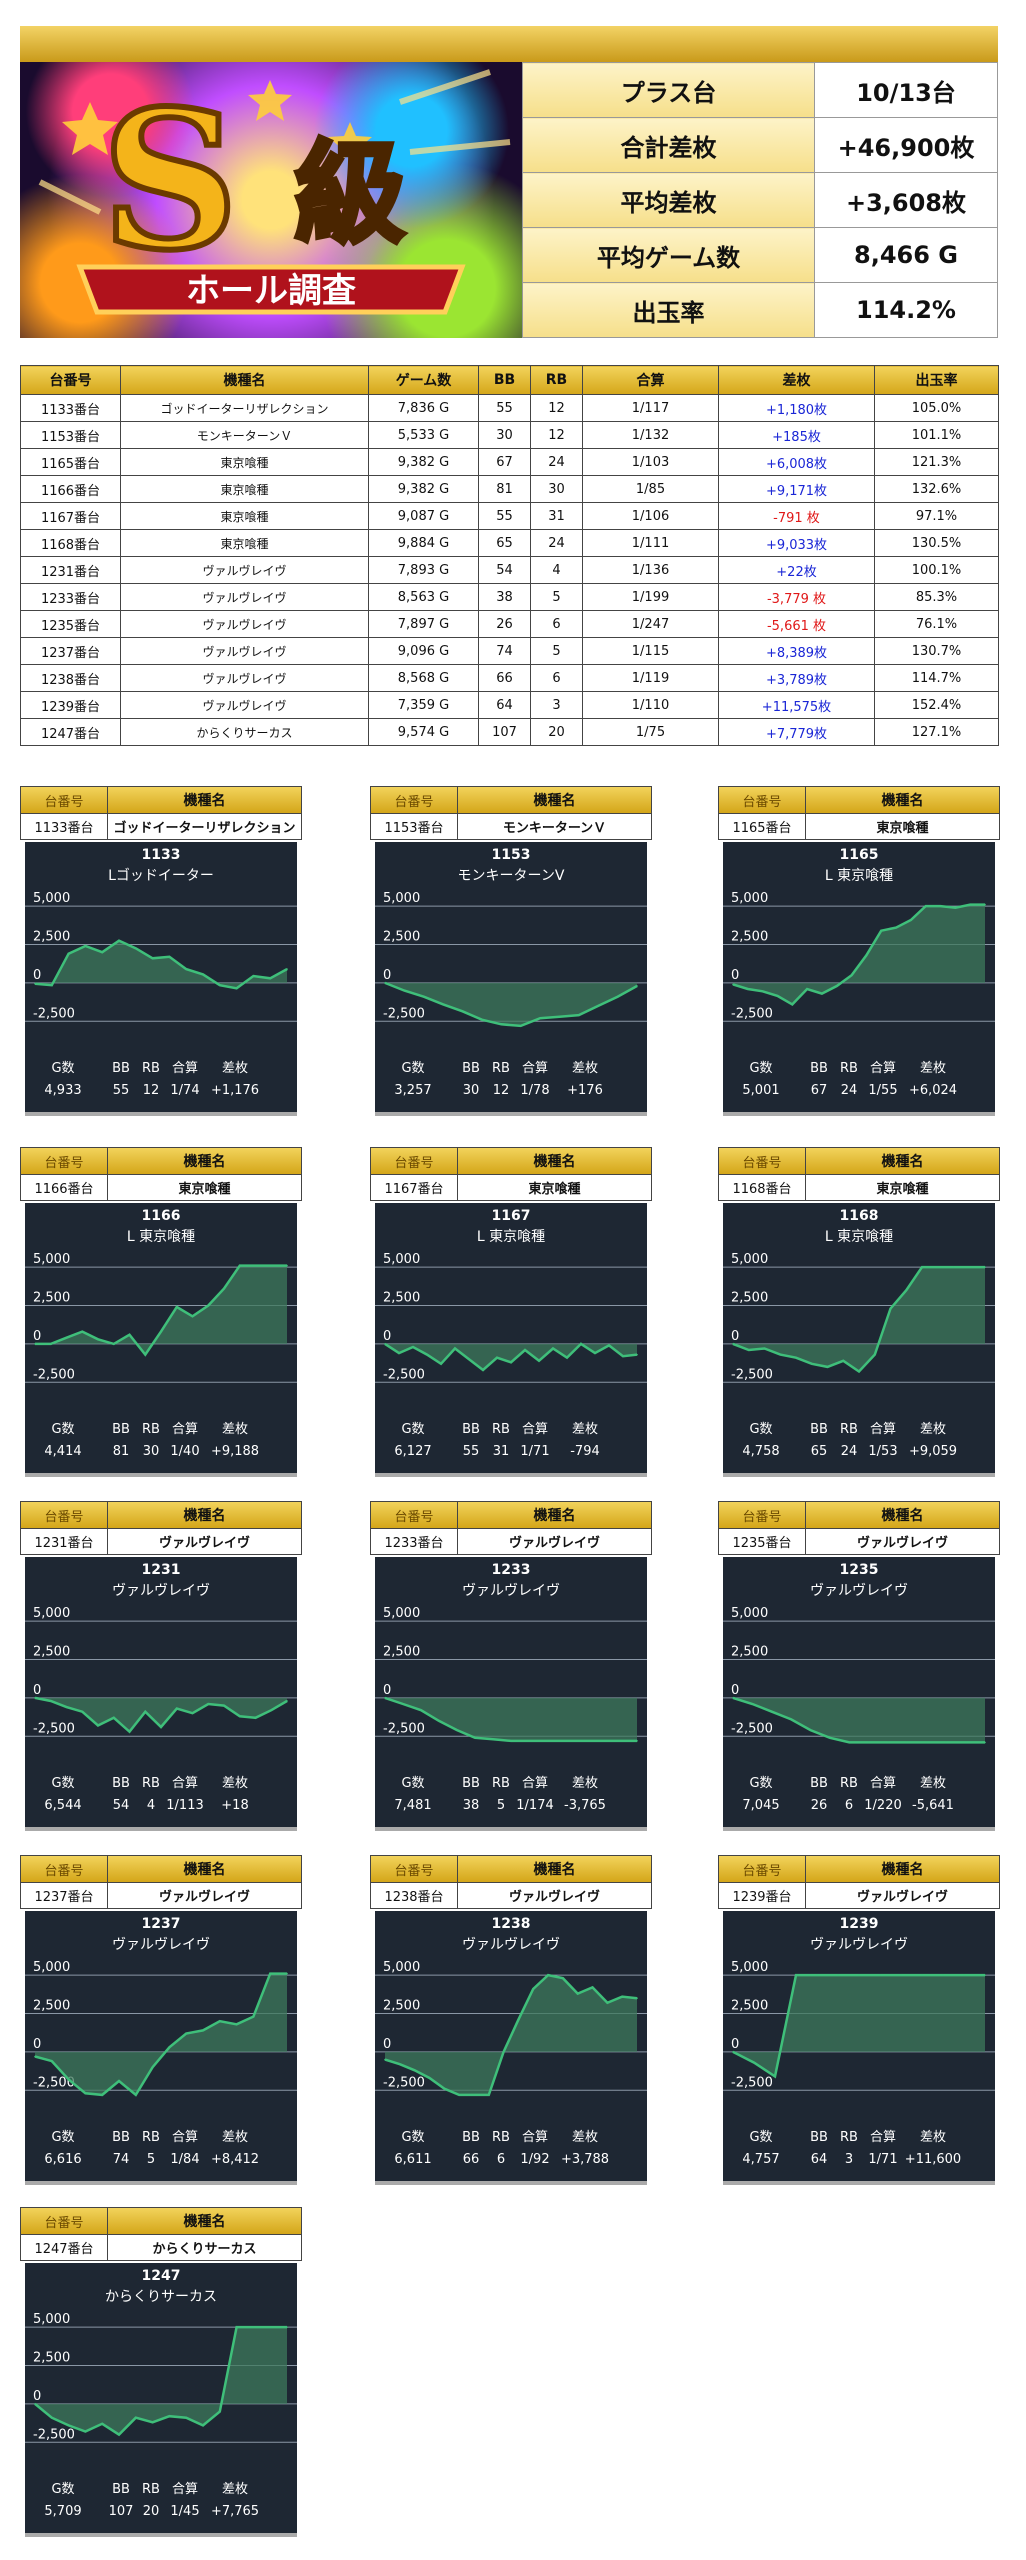 Image resolution: width=1026 pixels, height=2560 pixels. What do you see at coordinates (650, 651) in the screenshot?
I see `table-cell: 1/115` at bounding box center [650, 651].